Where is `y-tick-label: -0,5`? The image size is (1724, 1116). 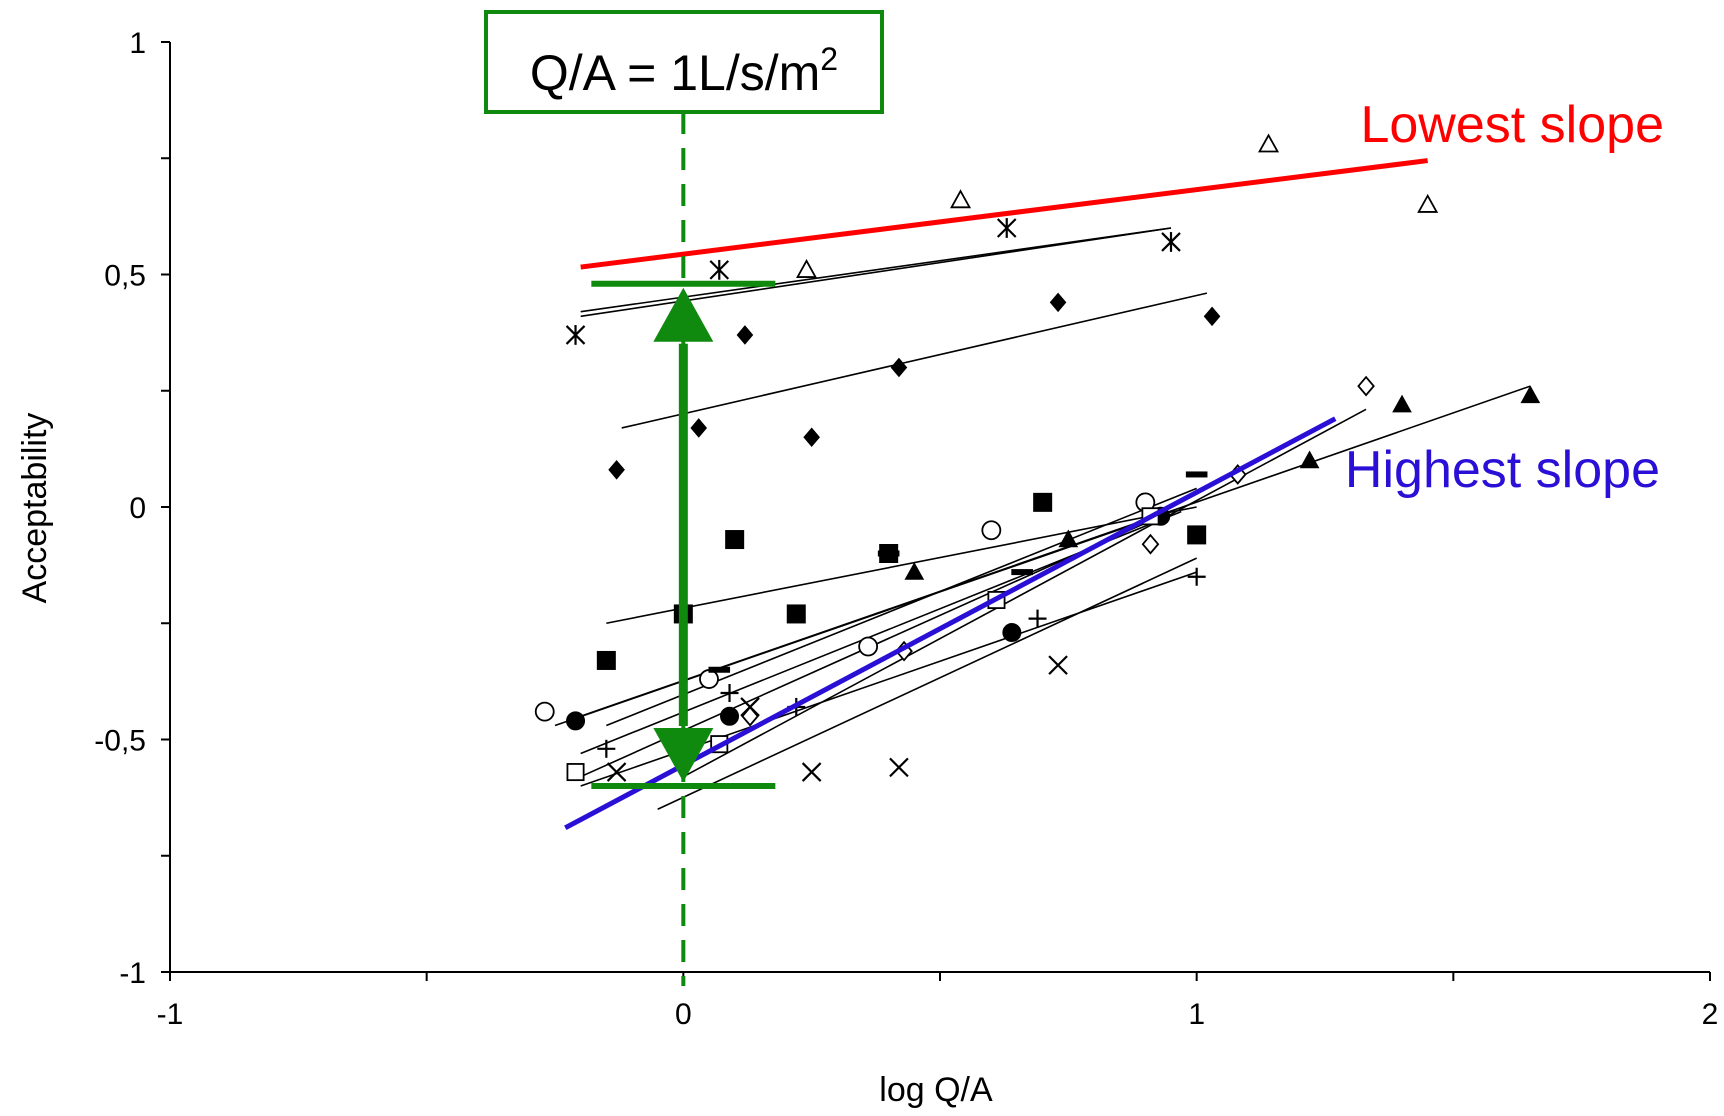 y-tick-label: -0,5 is located at coordinates (120, 741).